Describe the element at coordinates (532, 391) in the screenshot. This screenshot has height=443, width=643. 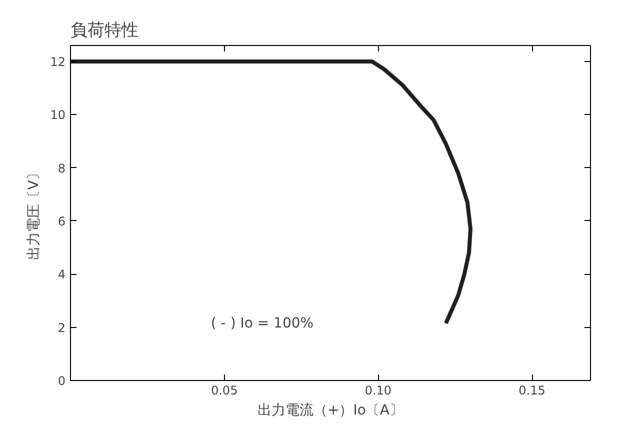
I see `x-tick-label: 0.15` at that location.